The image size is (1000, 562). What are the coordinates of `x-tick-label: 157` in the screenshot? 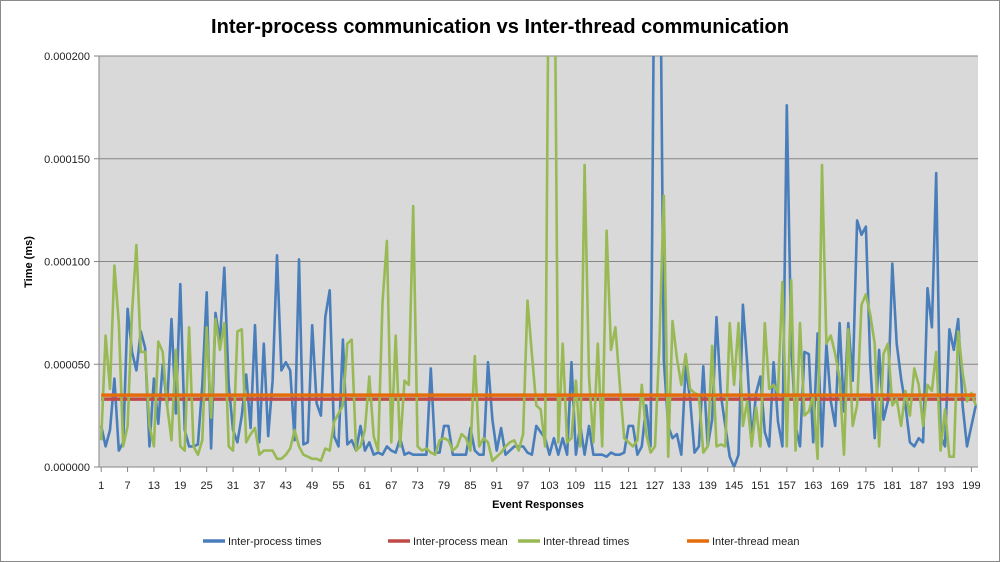 It's located at (787, 486).